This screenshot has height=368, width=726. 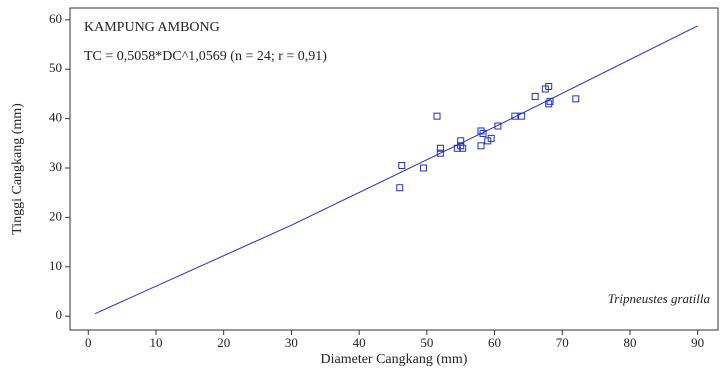 What do you see at coordinates (205, 56) in the screenshot?
I see `chart-subtitle: TC = 0,5058*DC^1,0569 (n = 24; r = 0,91)` at bounding box center [205, 56].